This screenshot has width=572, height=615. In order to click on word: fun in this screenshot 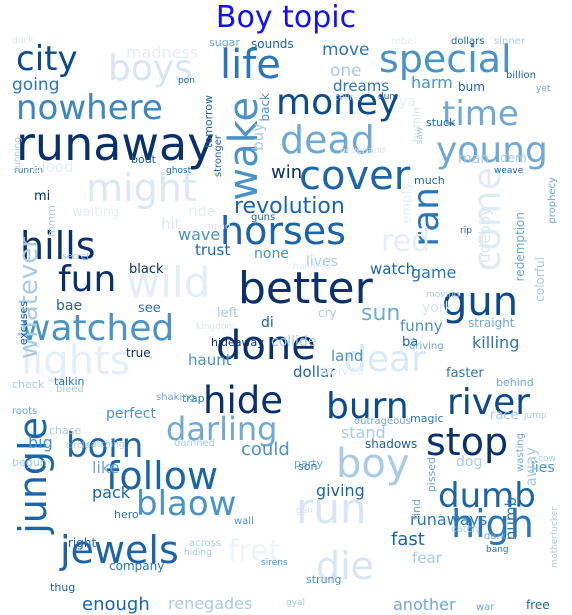, I will do `click(87, 279)`.